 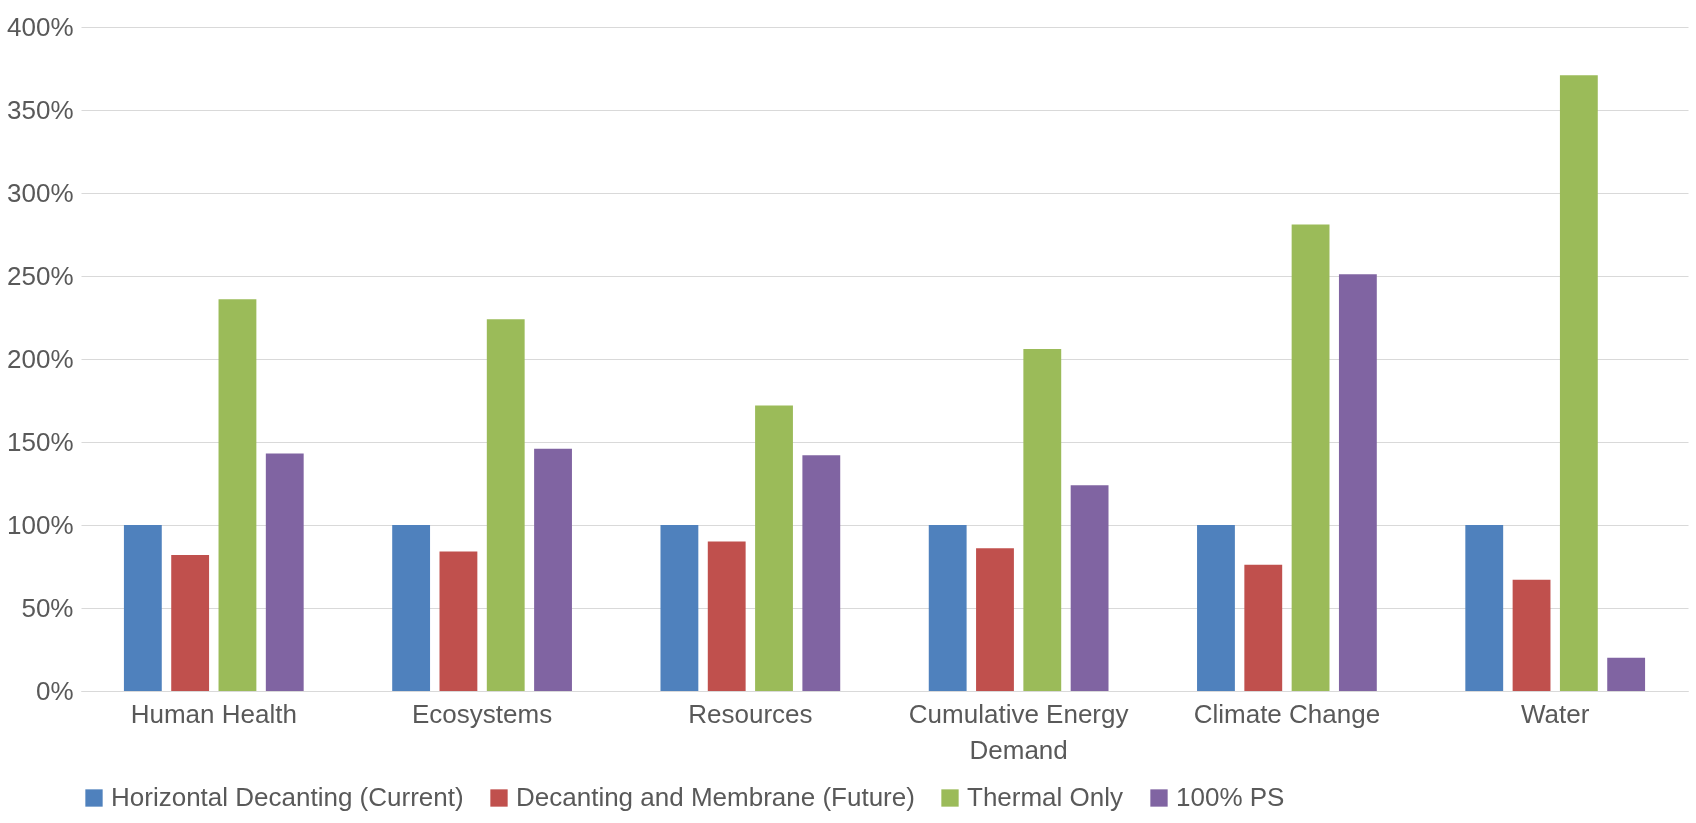 I want to click on y-tick-label: 200%, so click(x=40, y=358).